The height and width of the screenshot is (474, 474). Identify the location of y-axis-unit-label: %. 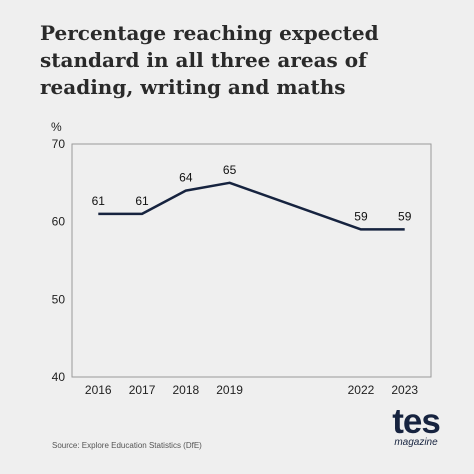
(56, 127).